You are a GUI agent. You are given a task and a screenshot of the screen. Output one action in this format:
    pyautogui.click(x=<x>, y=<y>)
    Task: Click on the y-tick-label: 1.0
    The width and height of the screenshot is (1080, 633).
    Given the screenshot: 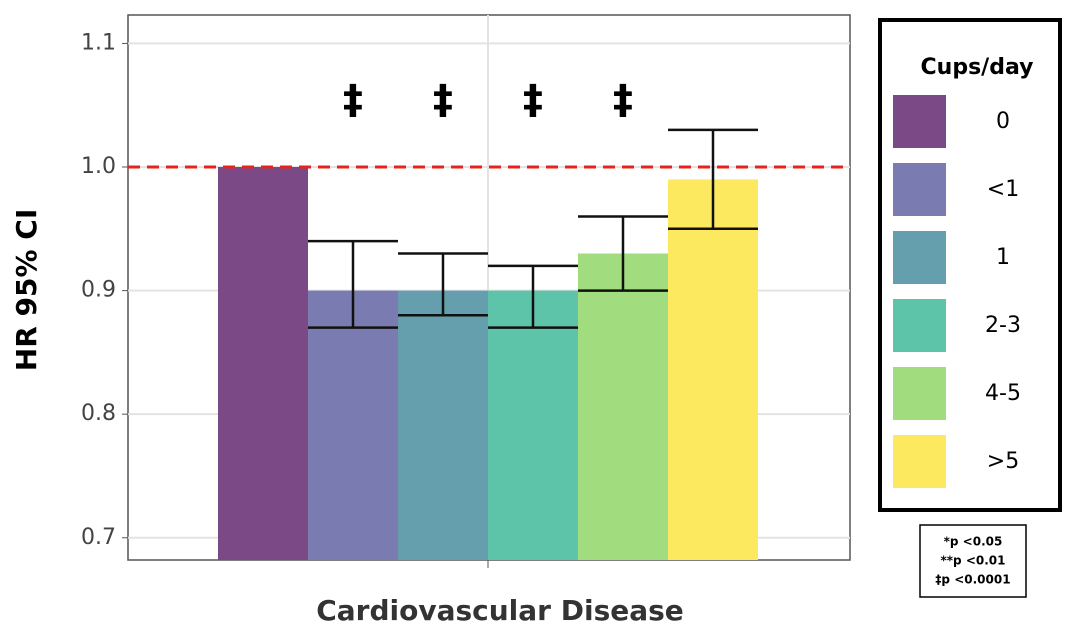 What is the action you would take?
    pyautogui.click(x=98, y=166)
    